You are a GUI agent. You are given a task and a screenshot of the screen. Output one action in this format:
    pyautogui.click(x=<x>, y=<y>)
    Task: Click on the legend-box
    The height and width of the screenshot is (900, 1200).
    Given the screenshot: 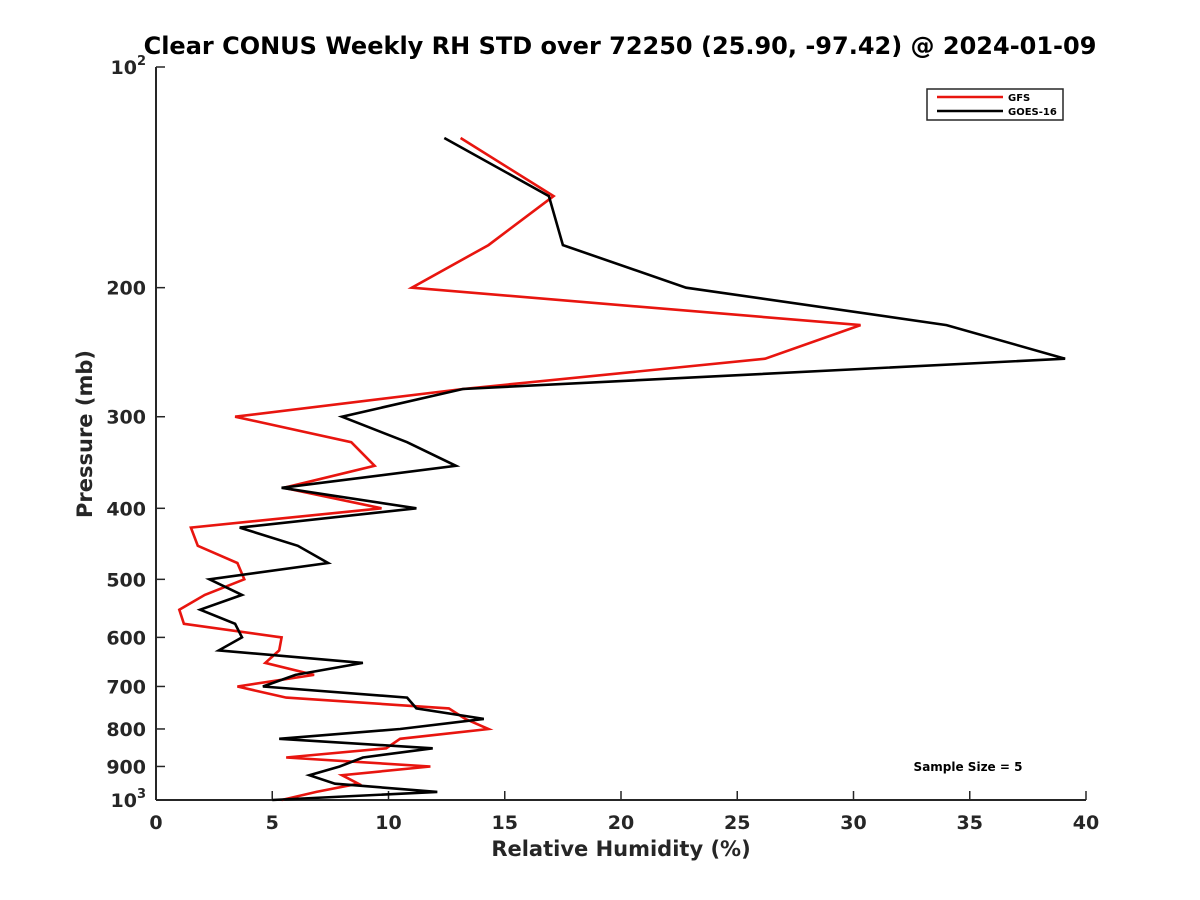 What is the action you would take?
    pyautogui.click(x=995, y=104)
    